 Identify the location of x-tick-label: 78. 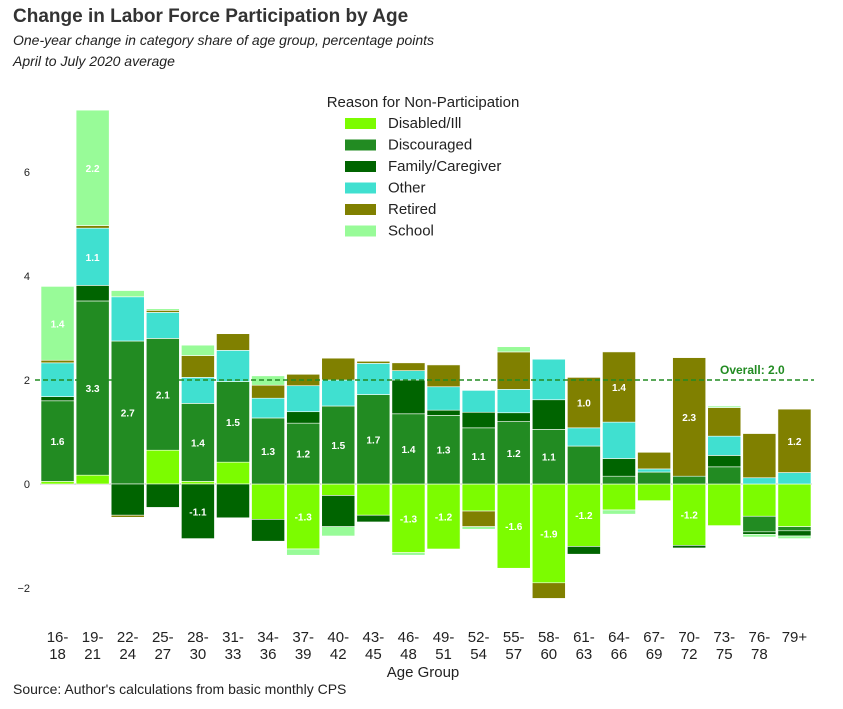
(759, 654).